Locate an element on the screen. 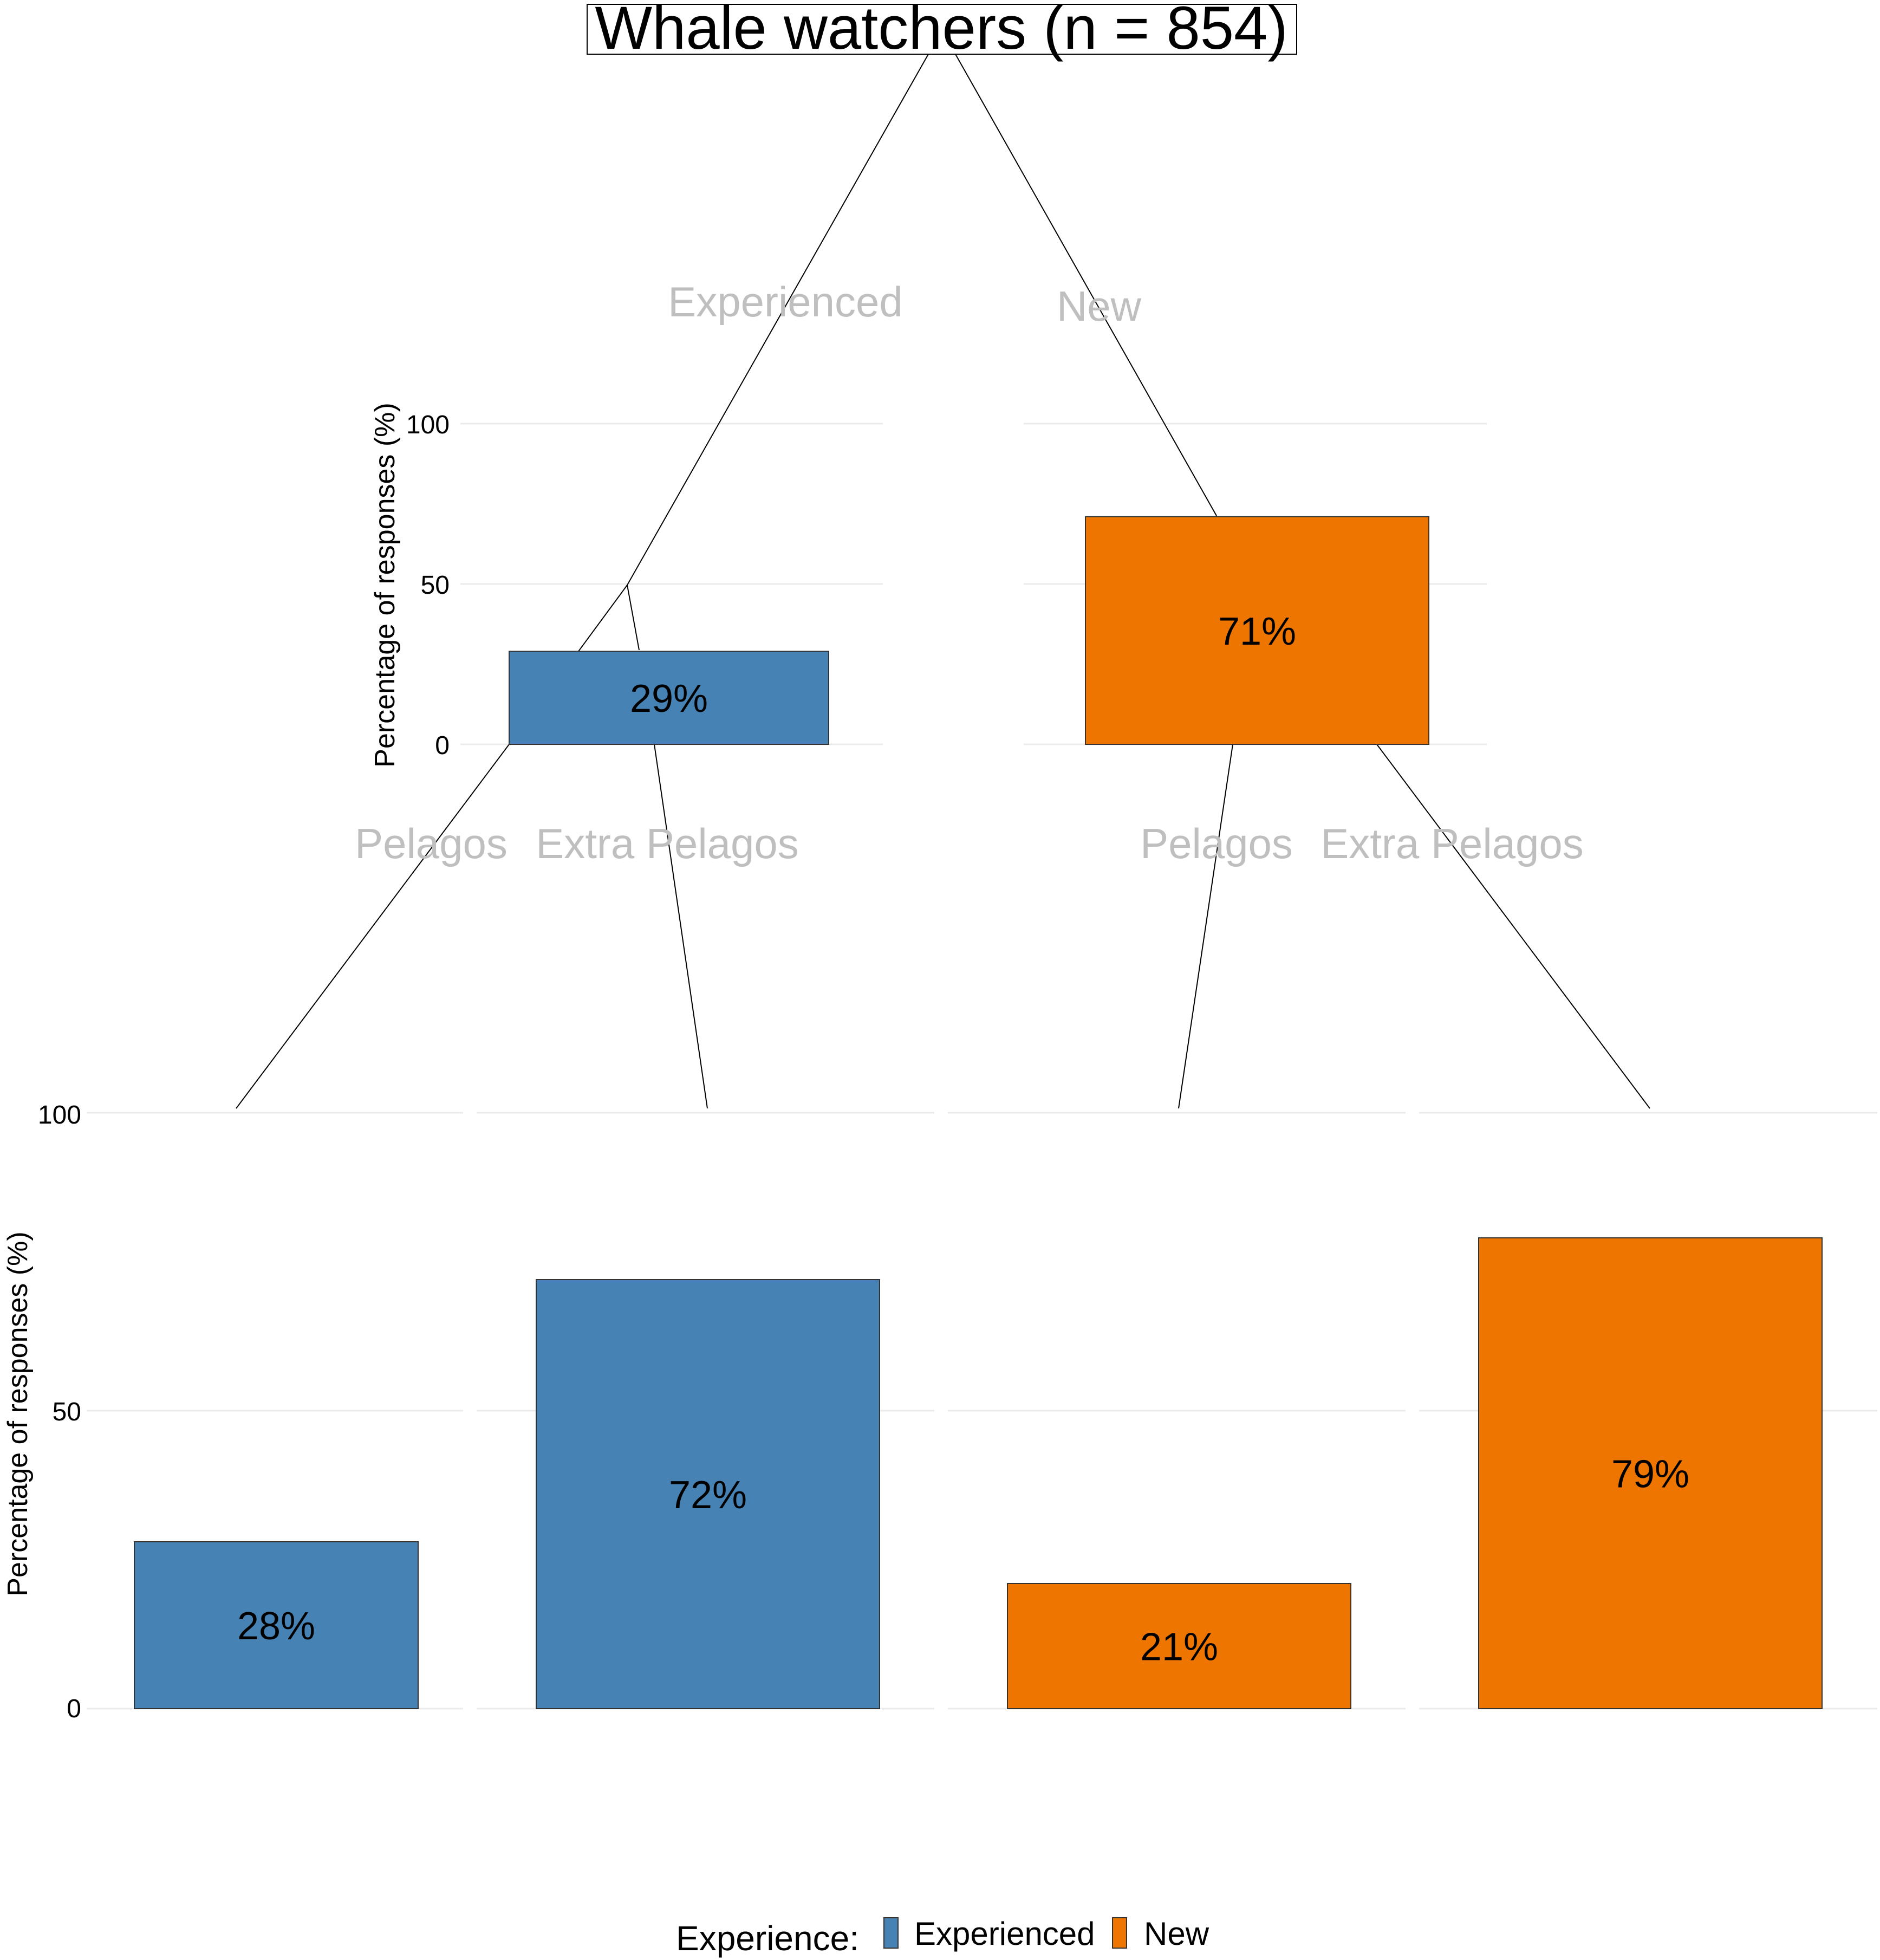 The height and width of the screenshot is (1960, 1880). bottom-bar-new-extra-pelagos is located at coordinates (1651, 1473).